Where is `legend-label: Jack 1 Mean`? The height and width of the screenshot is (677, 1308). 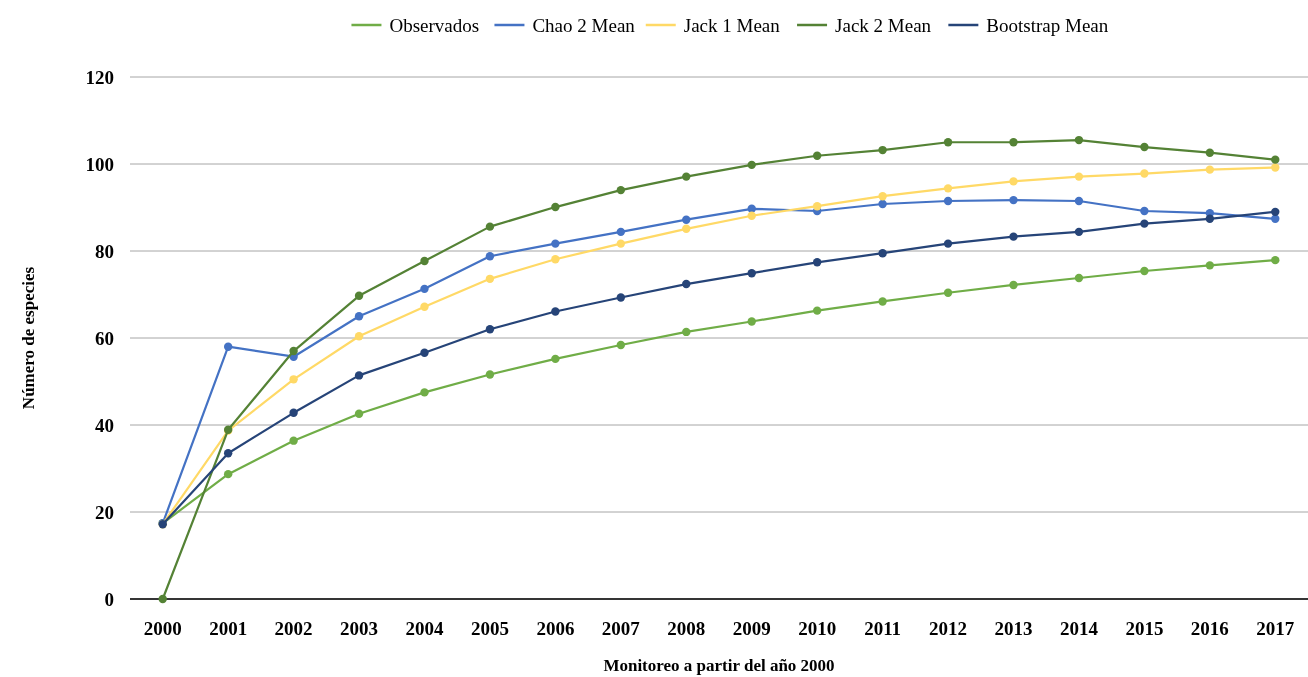
legend-label: Jack 1 Mean is located at coordinates (732, 25).